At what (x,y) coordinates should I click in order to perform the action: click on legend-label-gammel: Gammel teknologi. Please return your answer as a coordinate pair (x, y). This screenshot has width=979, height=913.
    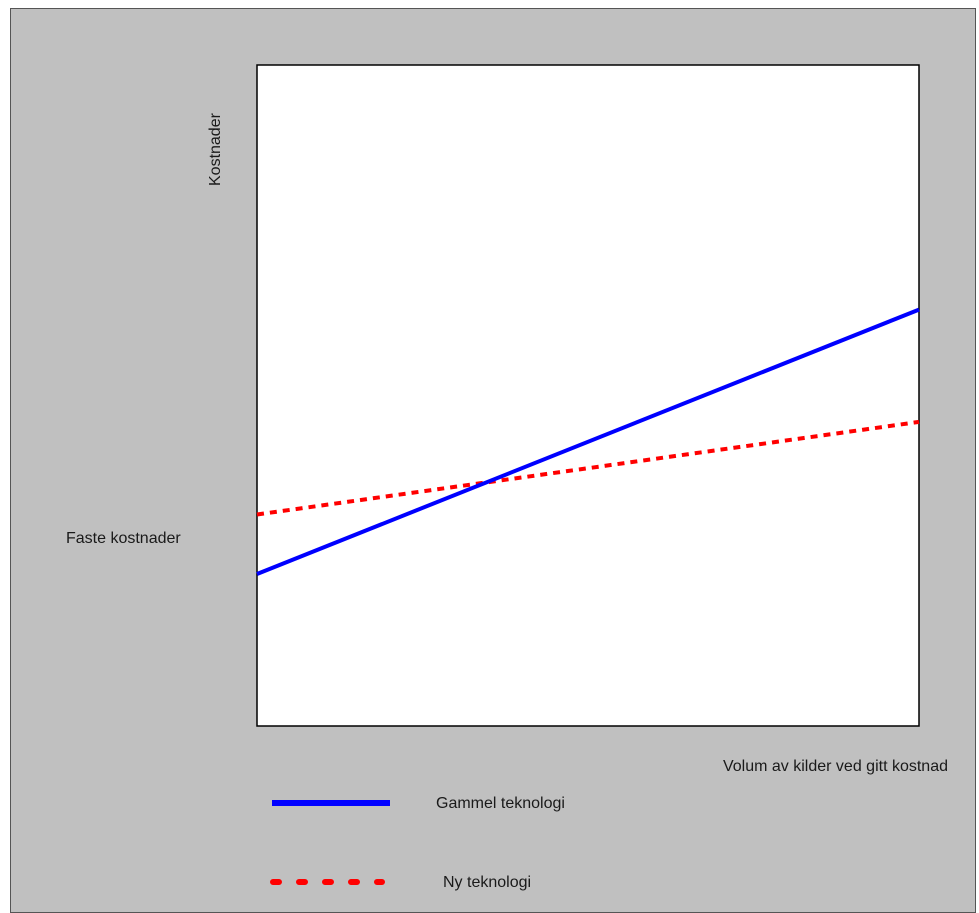
    Looking at the image, I should click on (500, 803).